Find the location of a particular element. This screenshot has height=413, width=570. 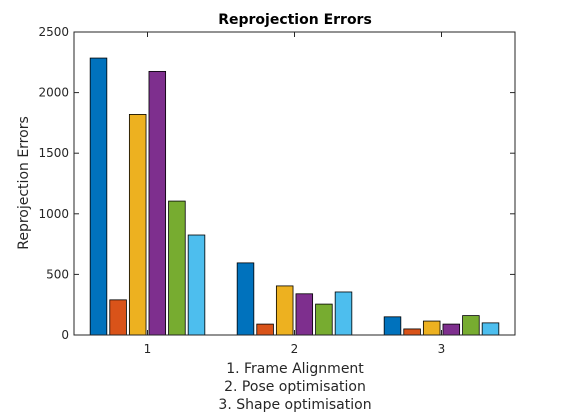

x-tick-label: 3 is located at coordinates (442, 349).